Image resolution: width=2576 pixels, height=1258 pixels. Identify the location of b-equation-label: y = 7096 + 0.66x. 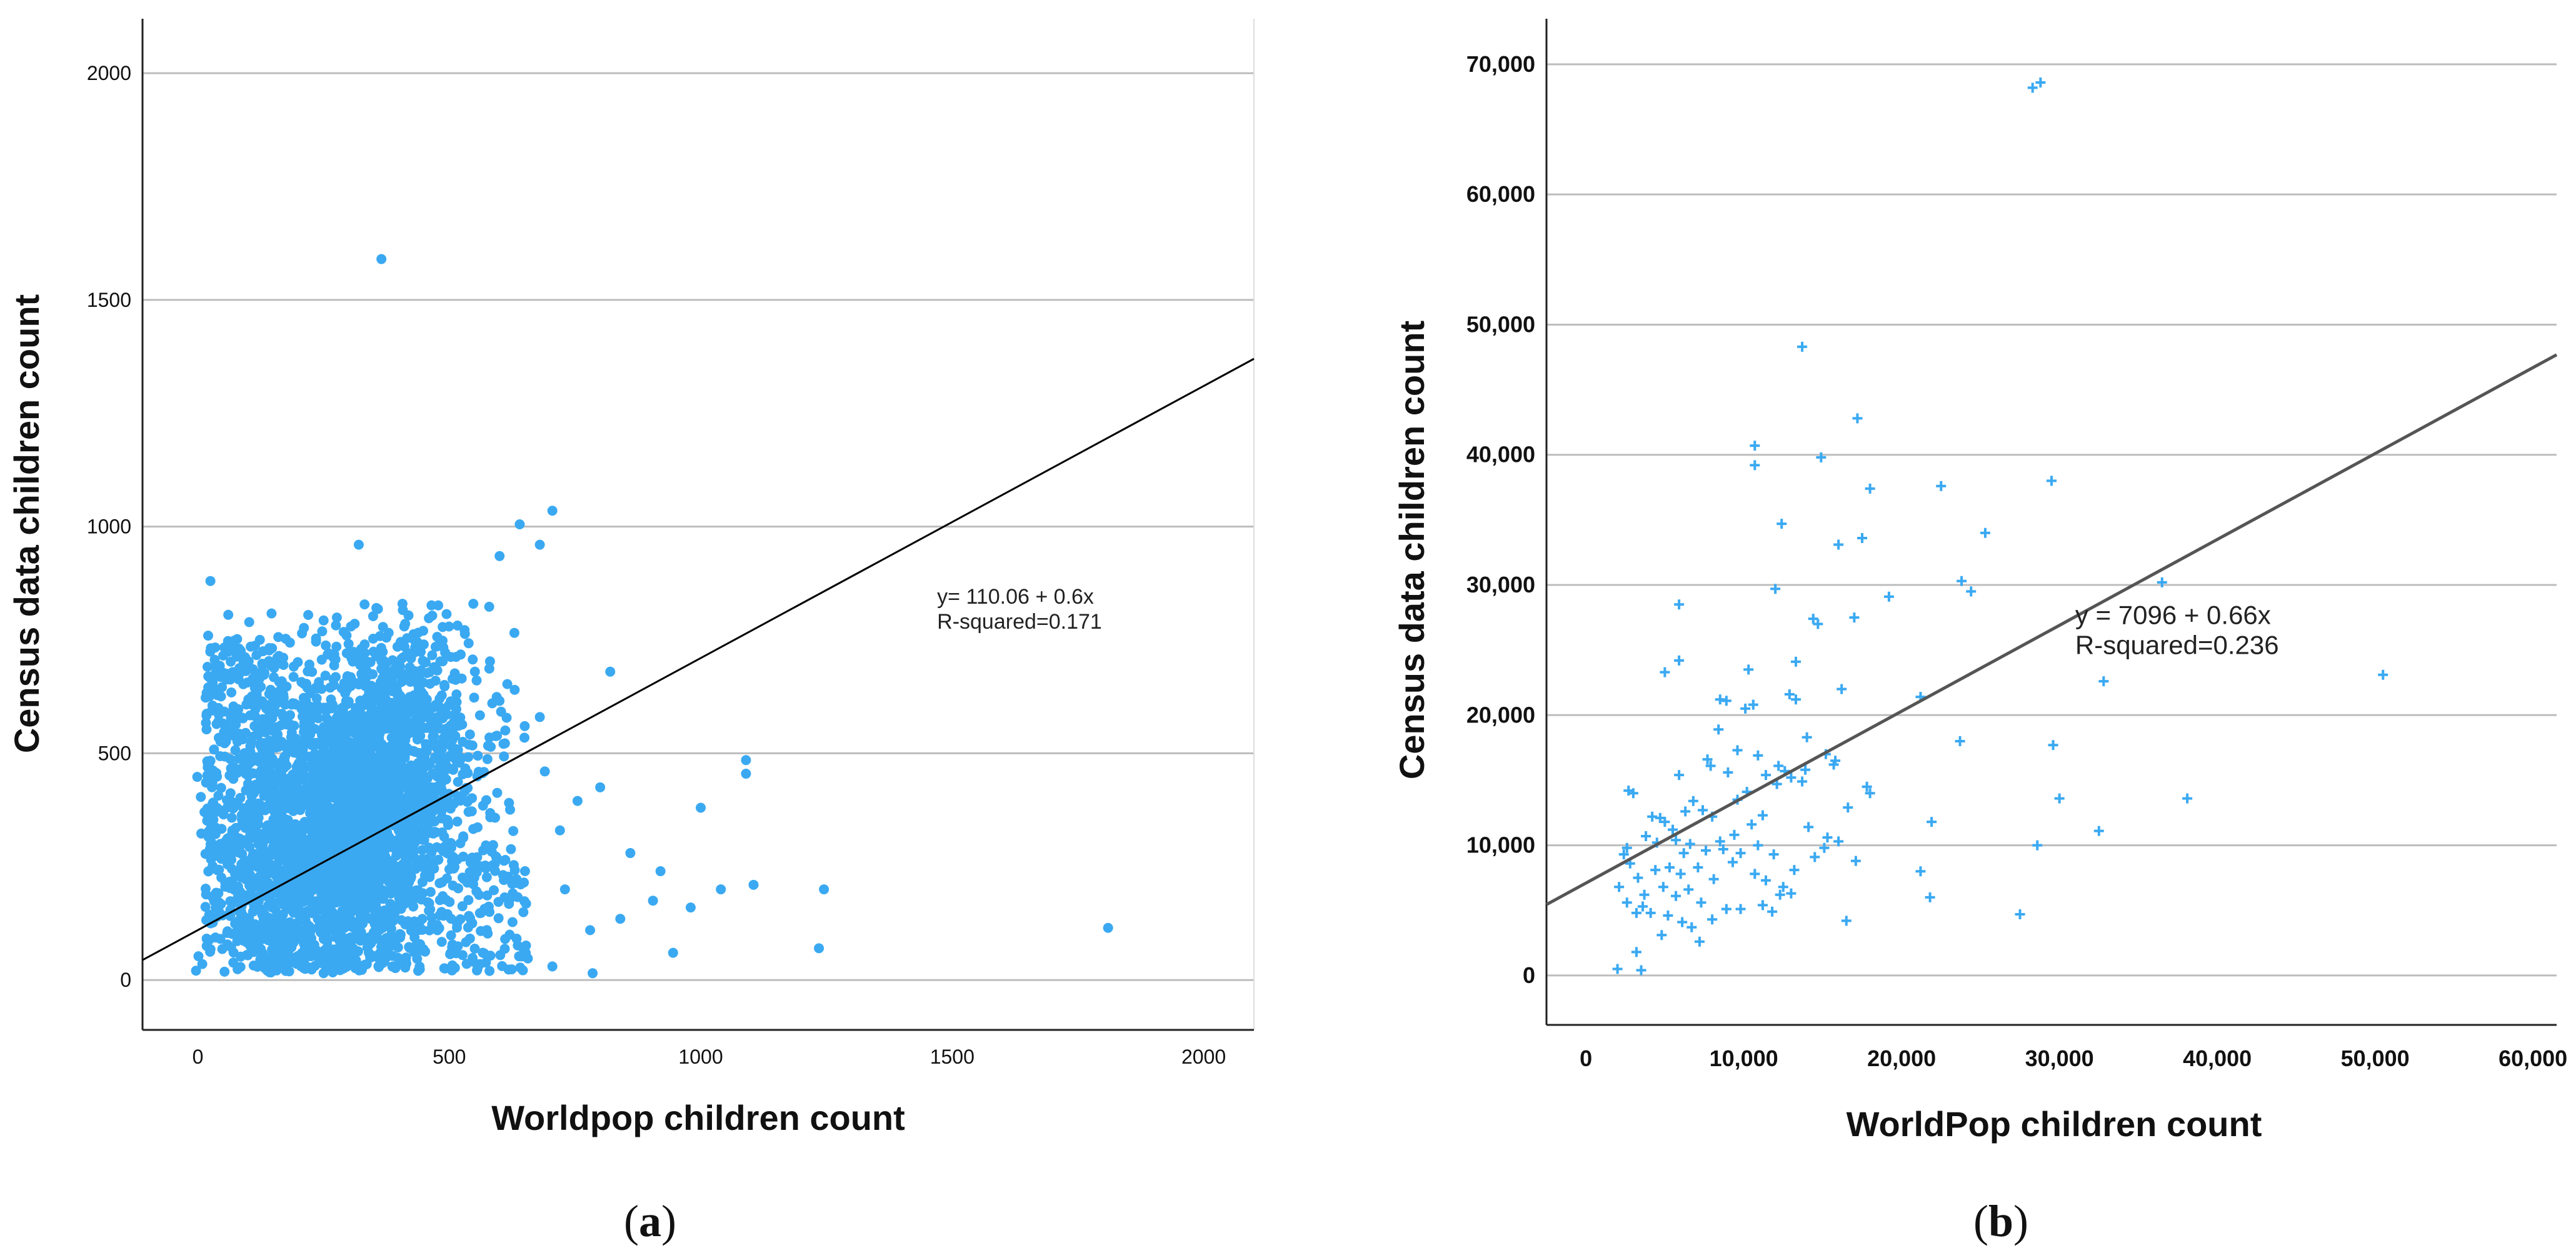
(2173, 614).